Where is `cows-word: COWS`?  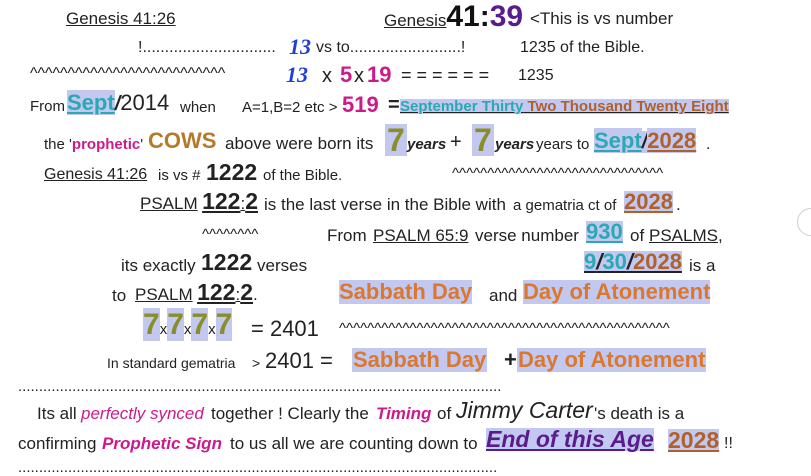
cows-word: COWS is located at coordinates (182, 140).